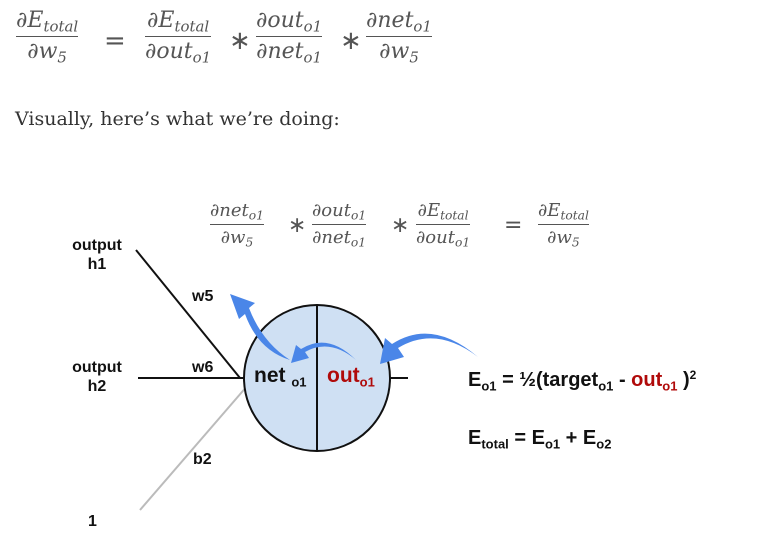 The image size is (765, 550). What do you see at coordinates (547, 380) in the screenshot?
I see `eq-text: = ½(target` at bounding box center [547, 380].